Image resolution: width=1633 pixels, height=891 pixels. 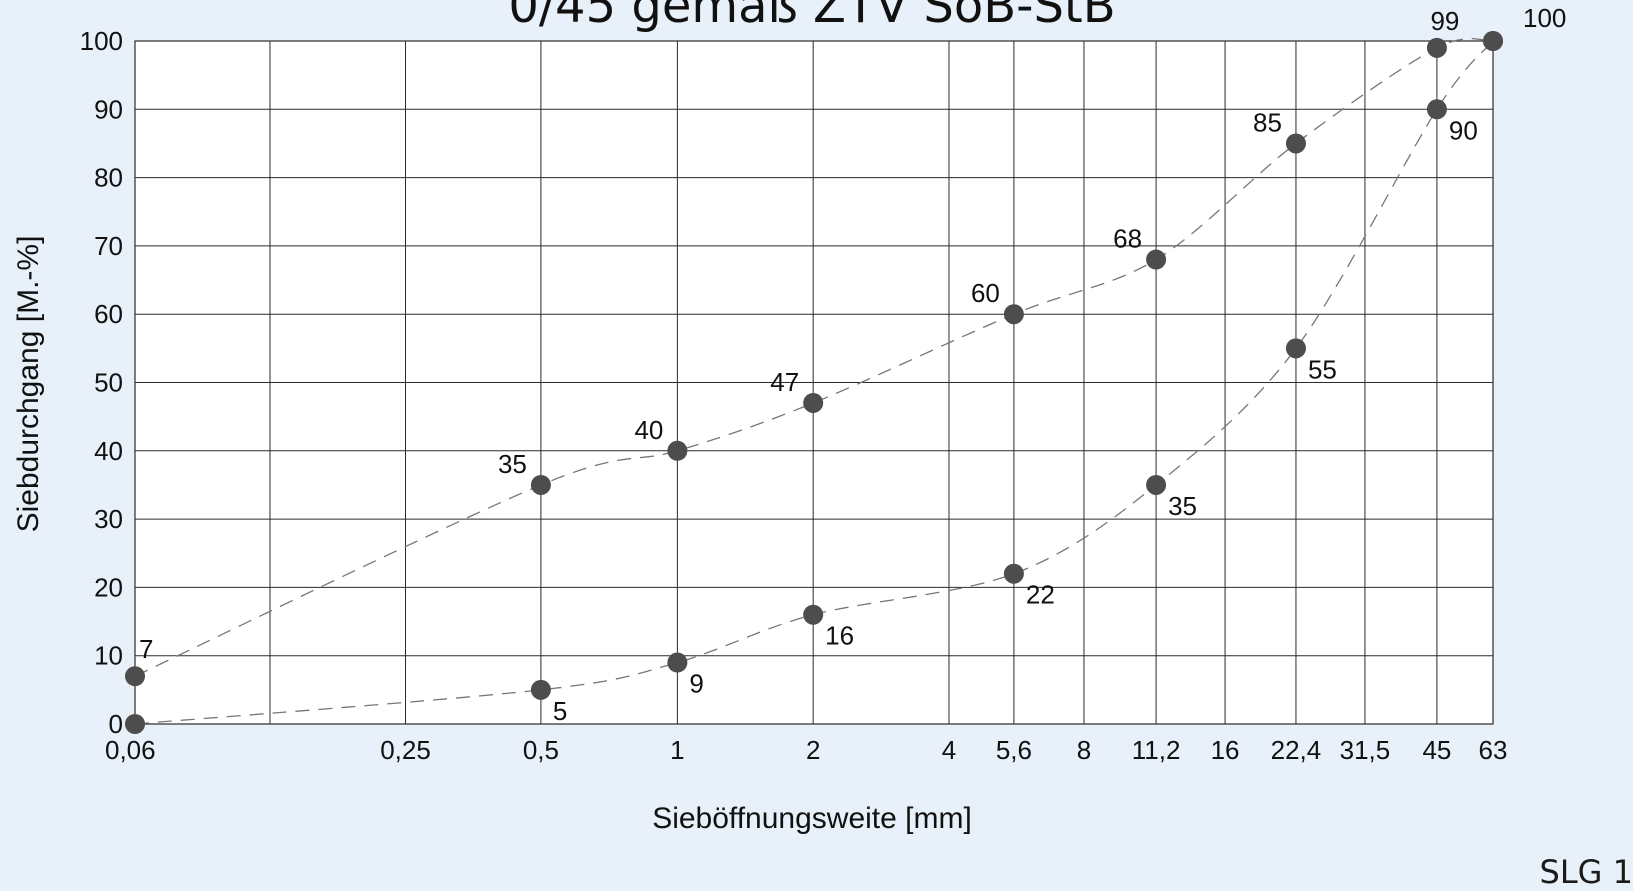 What do you see at coordinates (1444, 21) in the screenshot?
I see `data-label: 99` at bounding box center [1444, 21].